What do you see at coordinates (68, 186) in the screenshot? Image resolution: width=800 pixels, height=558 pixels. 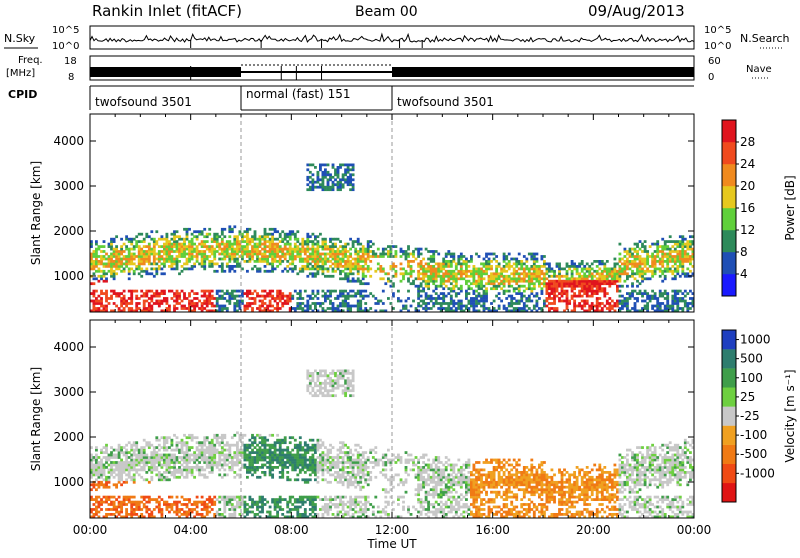 I see `y-tick-label: 3000` at bounding box center [68, 186].